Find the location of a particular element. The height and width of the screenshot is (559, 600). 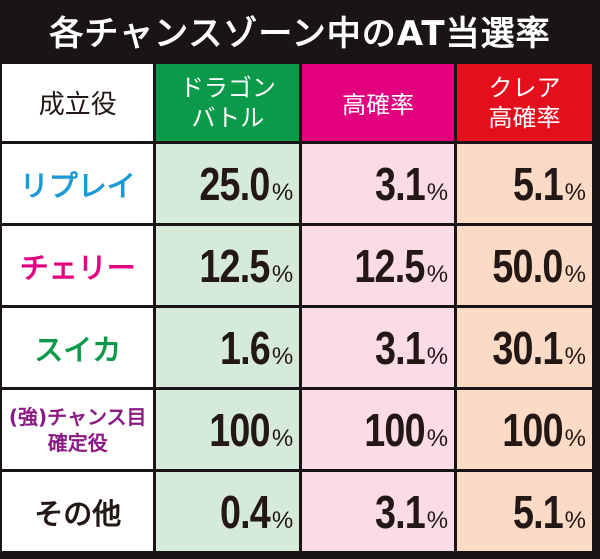

page-title: 各チャンスゾーン中のAT当選率 is located at coordinates (300, 33).